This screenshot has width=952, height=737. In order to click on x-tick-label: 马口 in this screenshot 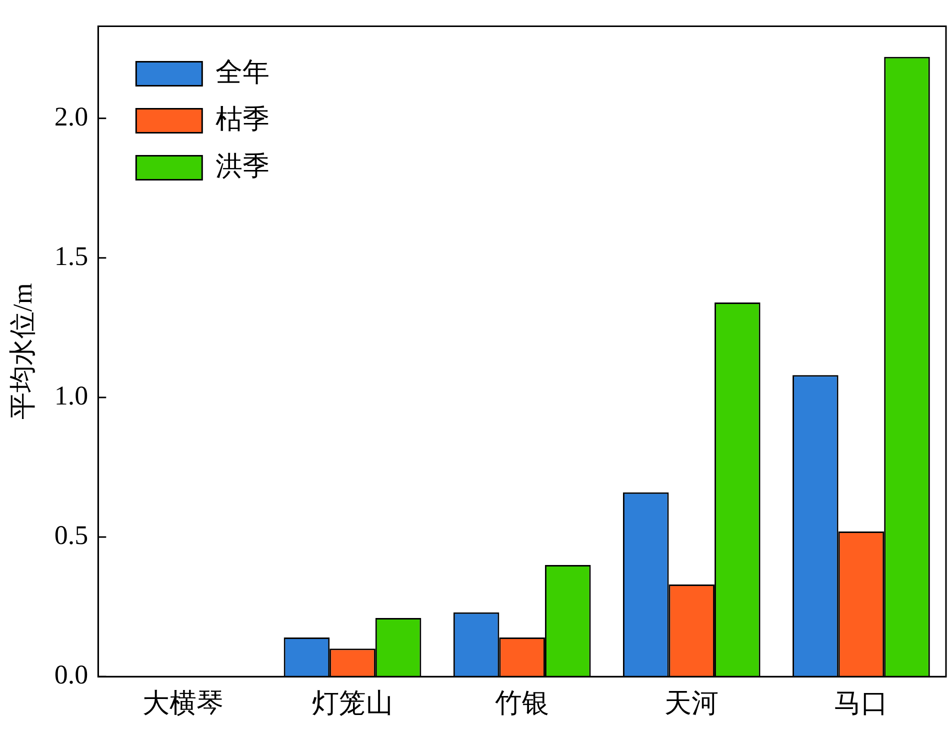, I will do `click(861, 703)`.